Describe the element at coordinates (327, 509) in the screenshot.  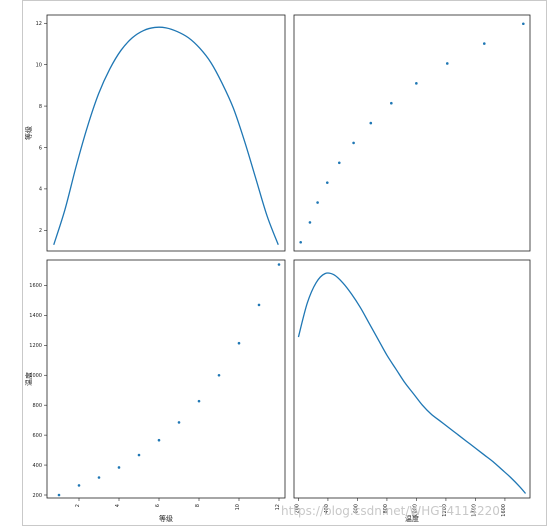
I see `x-tick-label: 400` at that location.